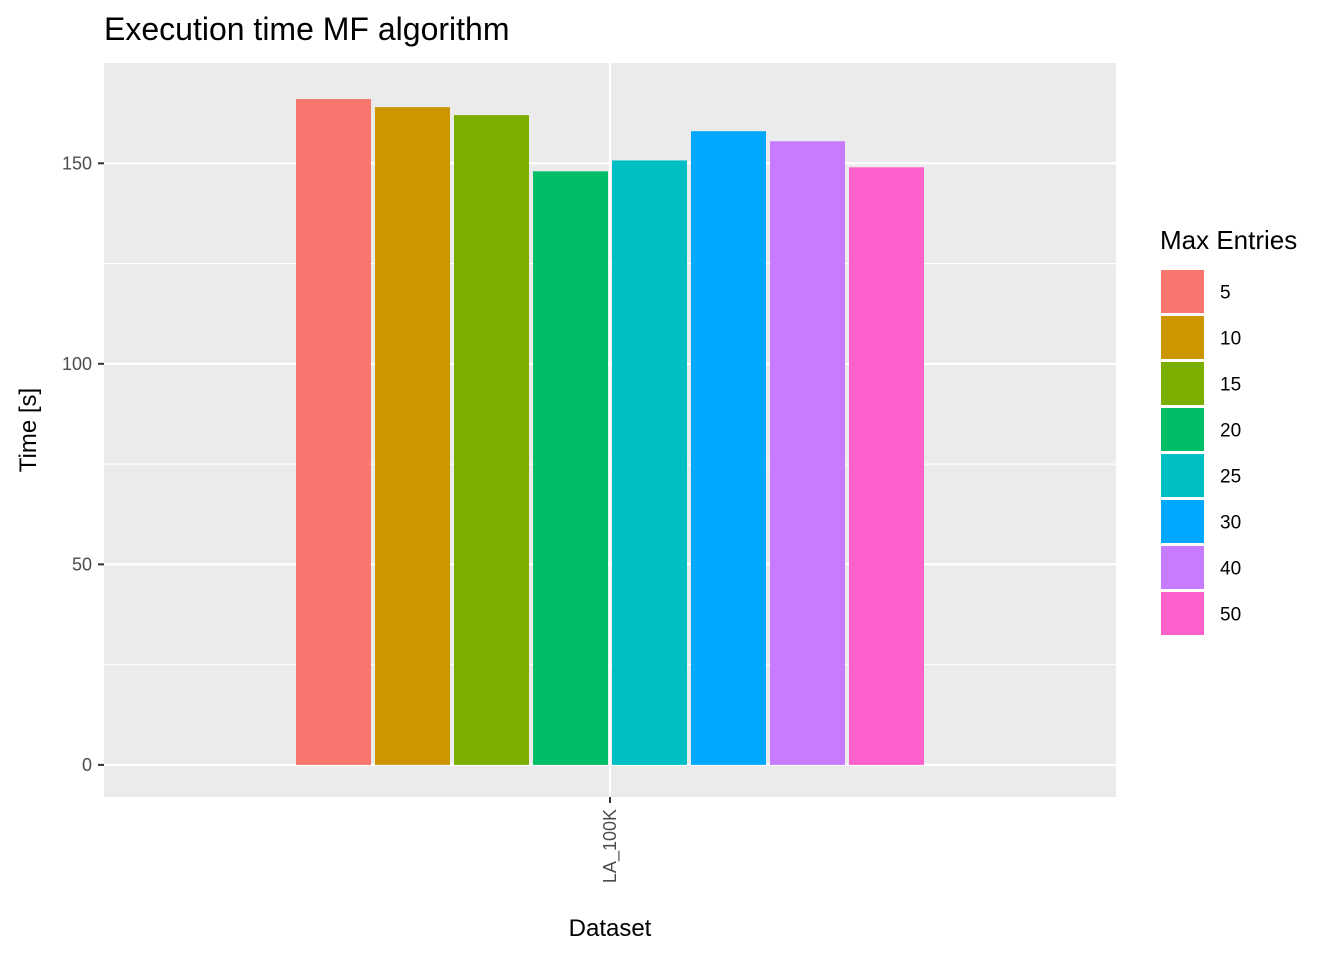 The height and width of the screenshot is (960, 1344). What do you see at coordinates (77, 364) in the screenshot?
I see `y-tick-label: 100` at bounding box center [77, 364].